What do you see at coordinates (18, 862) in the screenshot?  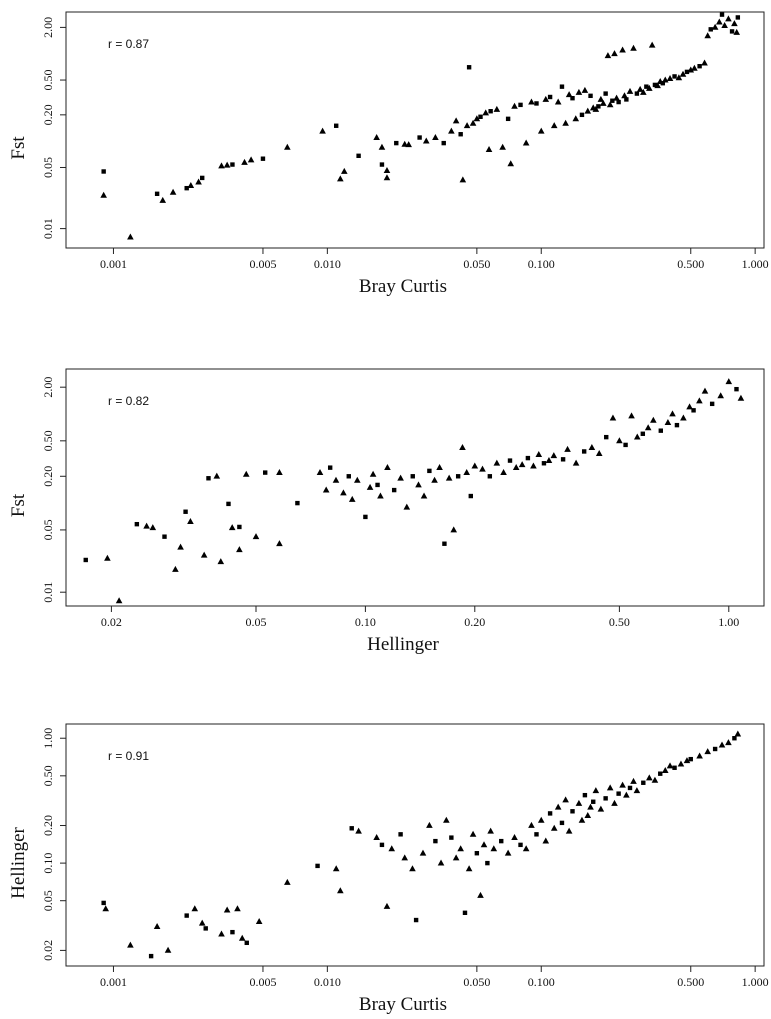 I see `y-axis-title: Hellinger` at bounding box center [18, 862].